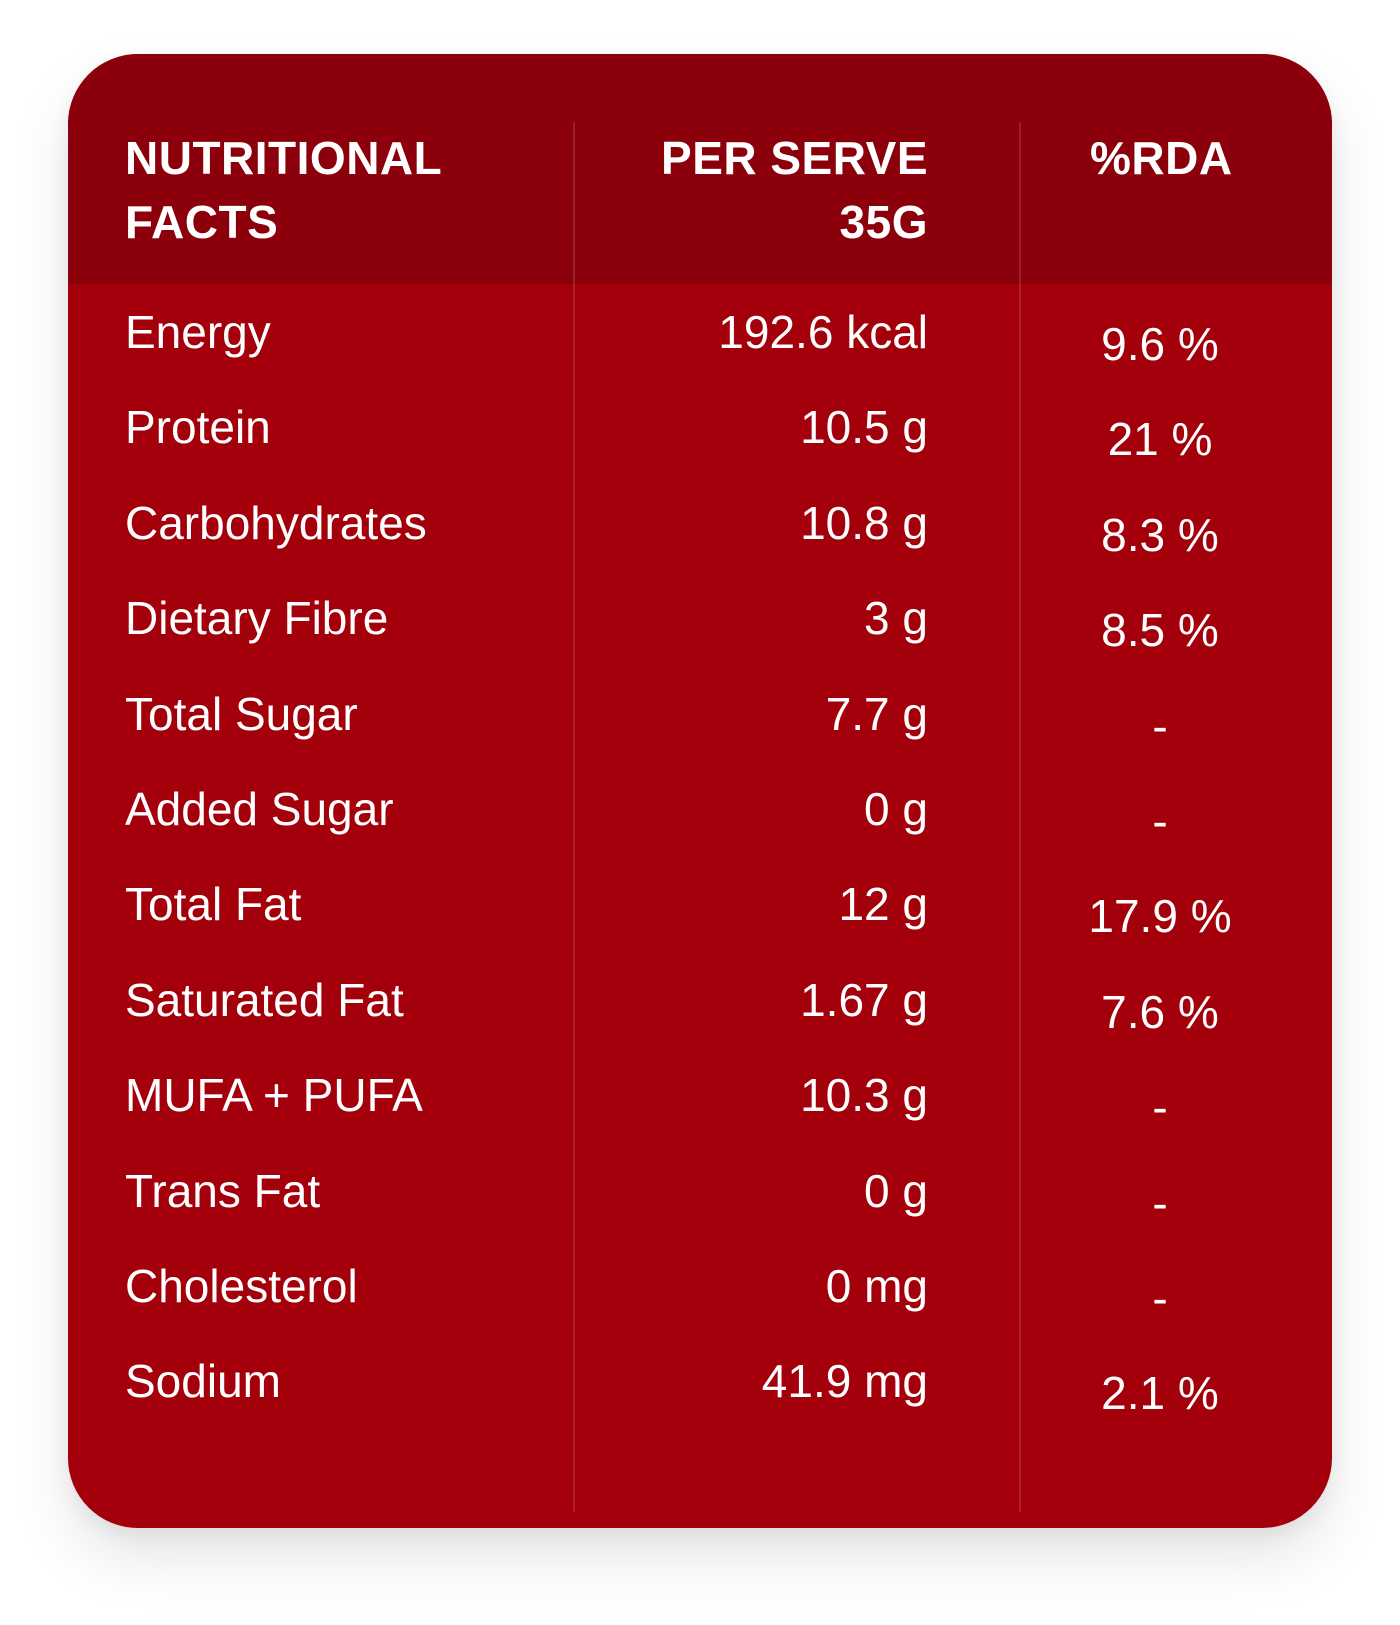  Describe the element at coordinates (700, 1210) in the screenshot. I see `table-row: Trans Fat 0 g -` at that location.